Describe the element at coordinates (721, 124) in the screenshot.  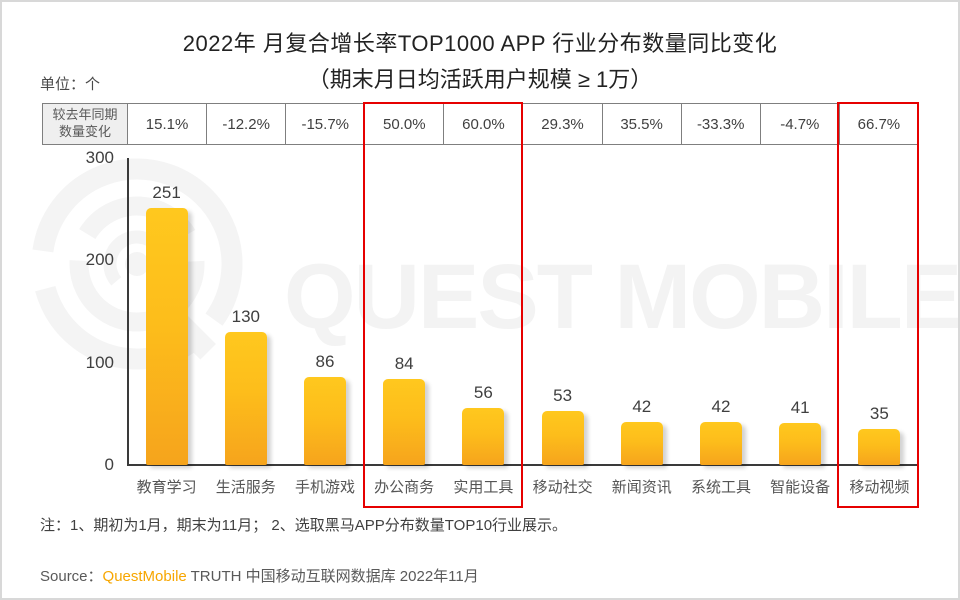
I see `yoy-cell-system-tools: -33.3%` at that location.